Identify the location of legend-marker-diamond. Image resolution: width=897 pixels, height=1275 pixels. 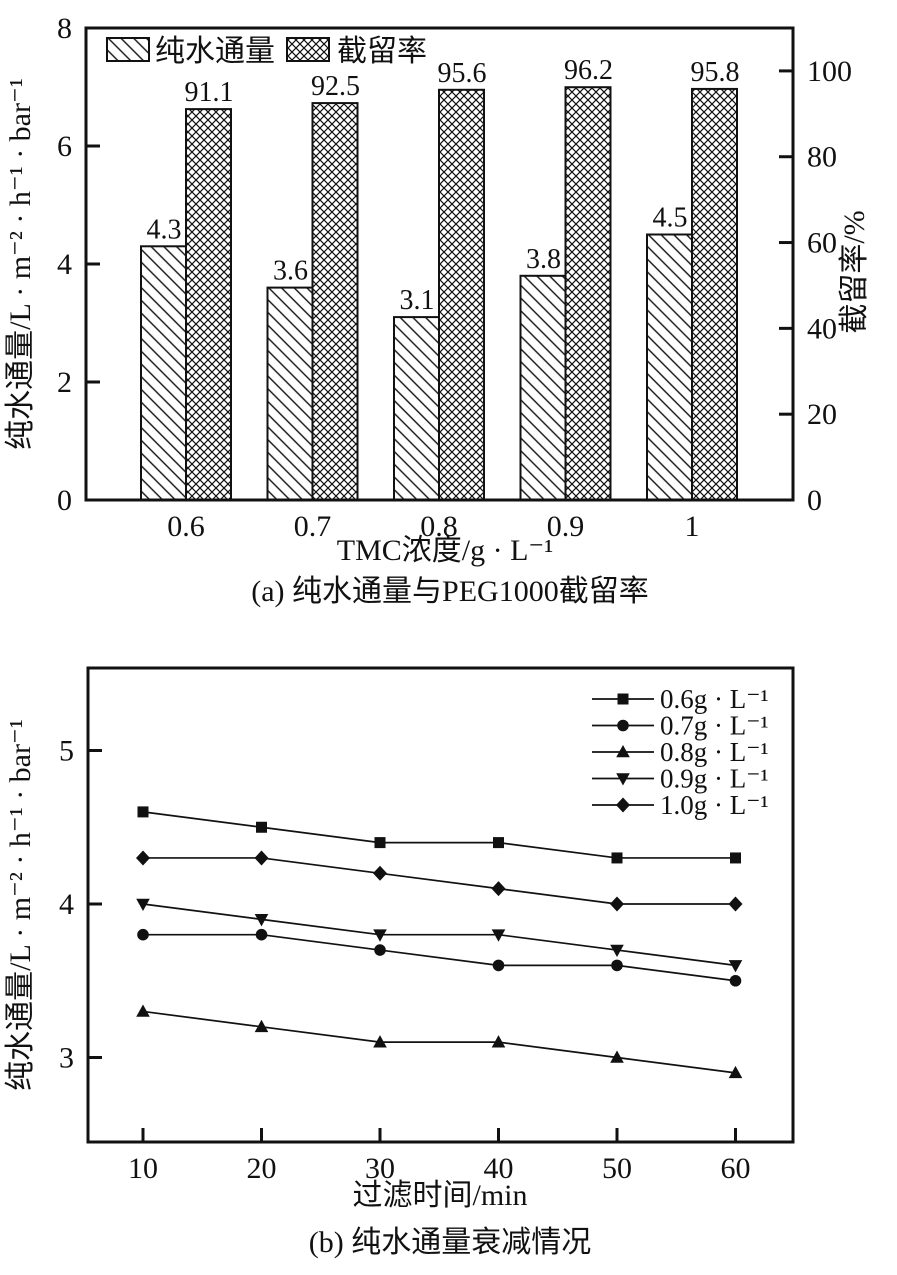
(623, 805).